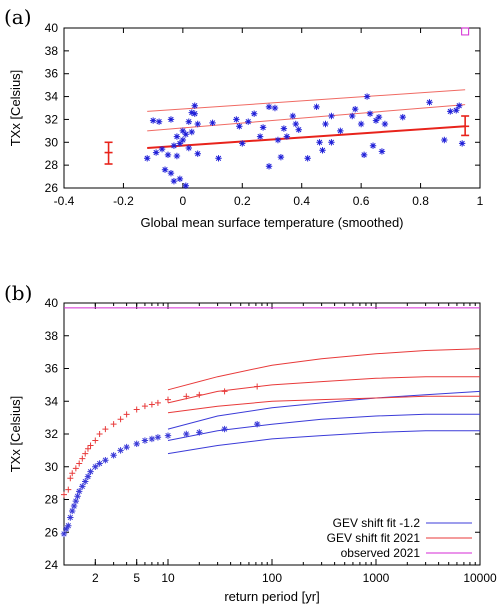 The height and width of the screenshot is (607, 500). I want to click on x-tick-label-b: 1000, so click(376, 578).